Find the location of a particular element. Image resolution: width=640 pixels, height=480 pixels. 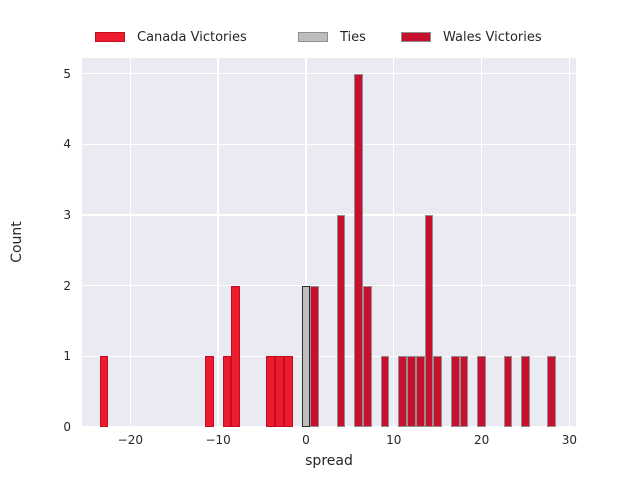

histogram-bar-wales-x7 is located at coordinates (367, 356).